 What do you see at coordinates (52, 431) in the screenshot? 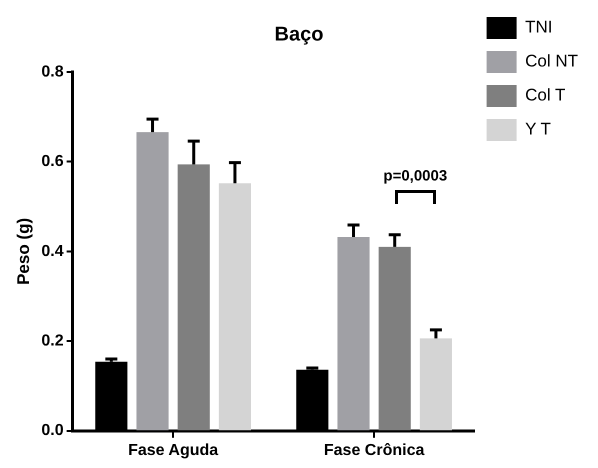
I see `y-tick-label: 0.0` at bounding box center [52, 431].